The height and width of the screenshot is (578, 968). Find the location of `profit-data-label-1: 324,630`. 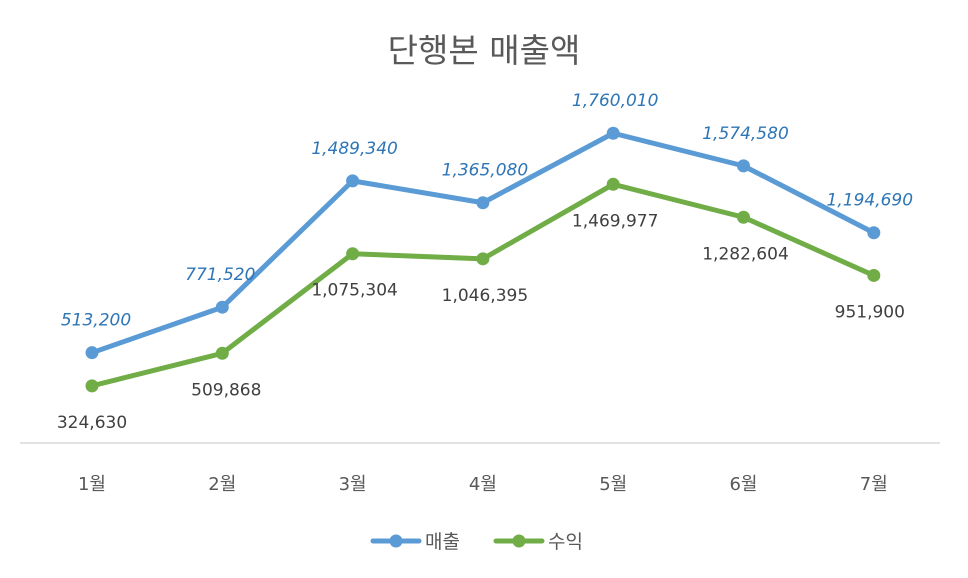

profit-data-label-1: 324,630 is located at coordinates (92, 423).